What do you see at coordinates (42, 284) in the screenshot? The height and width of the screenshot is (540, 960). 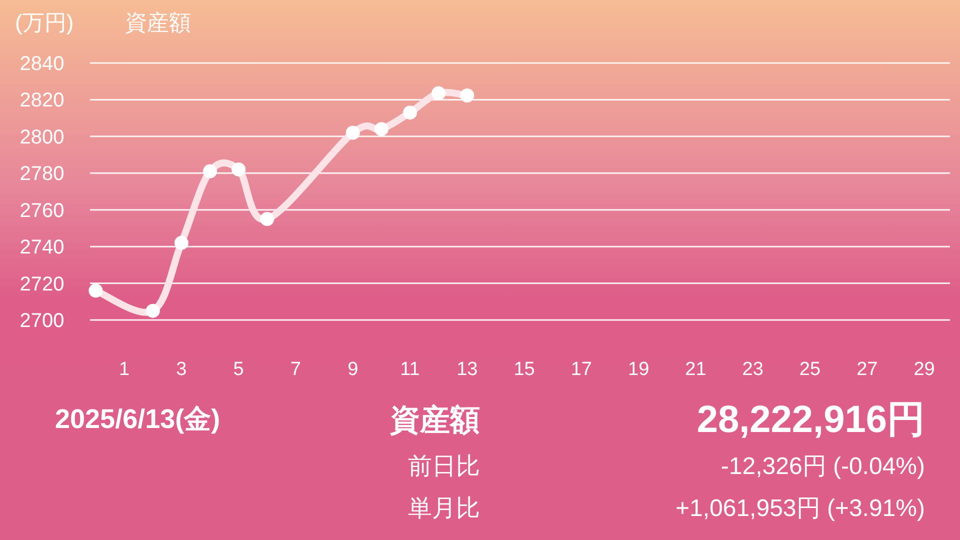 I see `y-tick-label: 2720` at bounding box center [42, 284].